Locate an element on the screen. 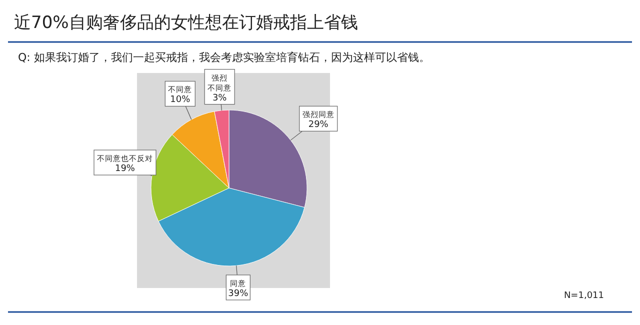 The height and width of the screenshot is (325, 640). data-label: 3% is located at coordinates (220, 98).